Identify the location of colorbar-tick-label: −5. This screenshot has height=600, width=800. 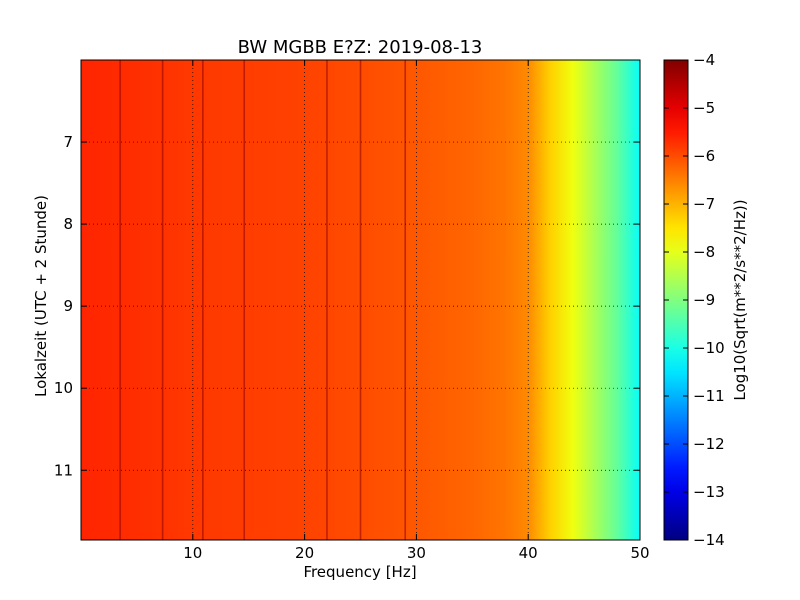
(704, 108).